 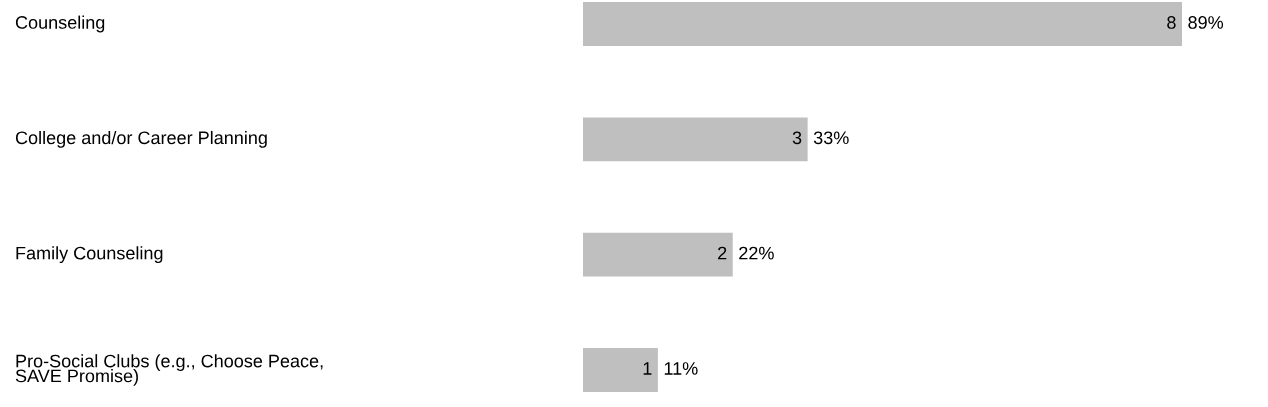 What do you see at coordinates (831, 138) in the screenshot?
I see `annotation: 33%` at bounding box center [831, 138].